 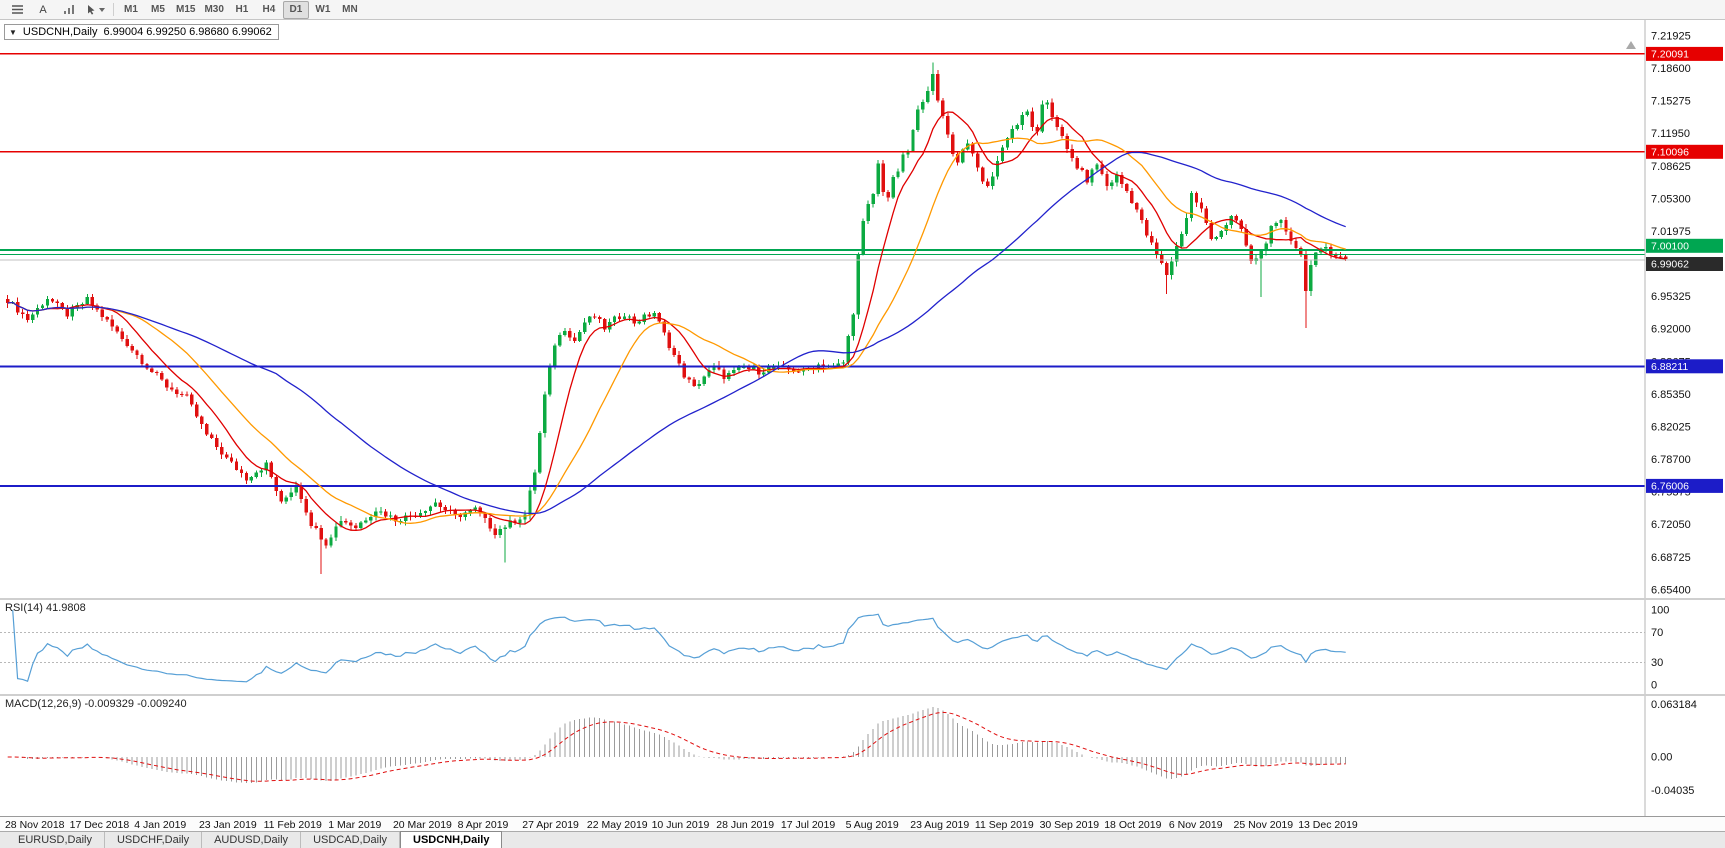 What do you see at coordinates (1631, 45) in the screenshot?
I see `auto-scroll-arrow-icon` at bounding box center [1631, 45].